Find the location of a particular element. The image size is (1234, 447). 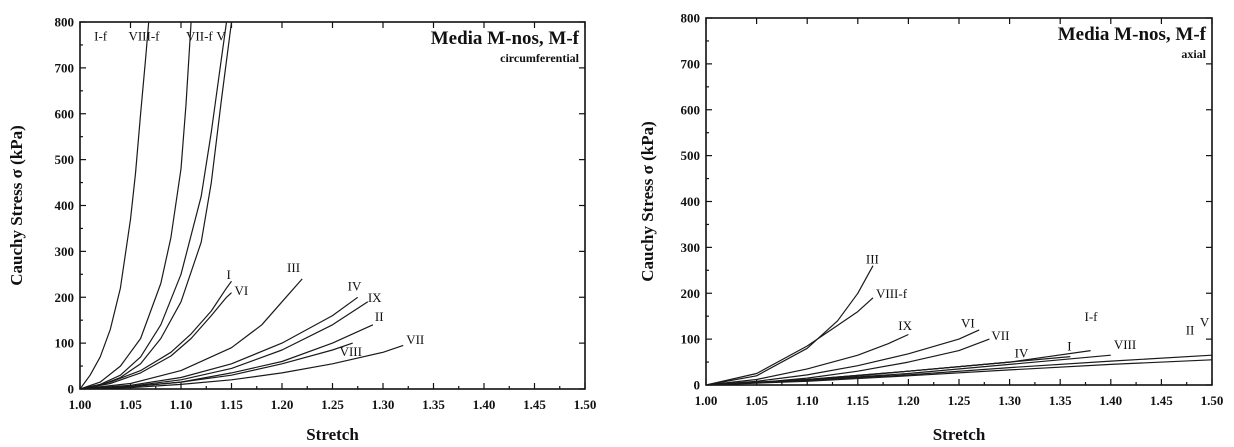

series-line-vii-f is located at coordinates (154, 205).